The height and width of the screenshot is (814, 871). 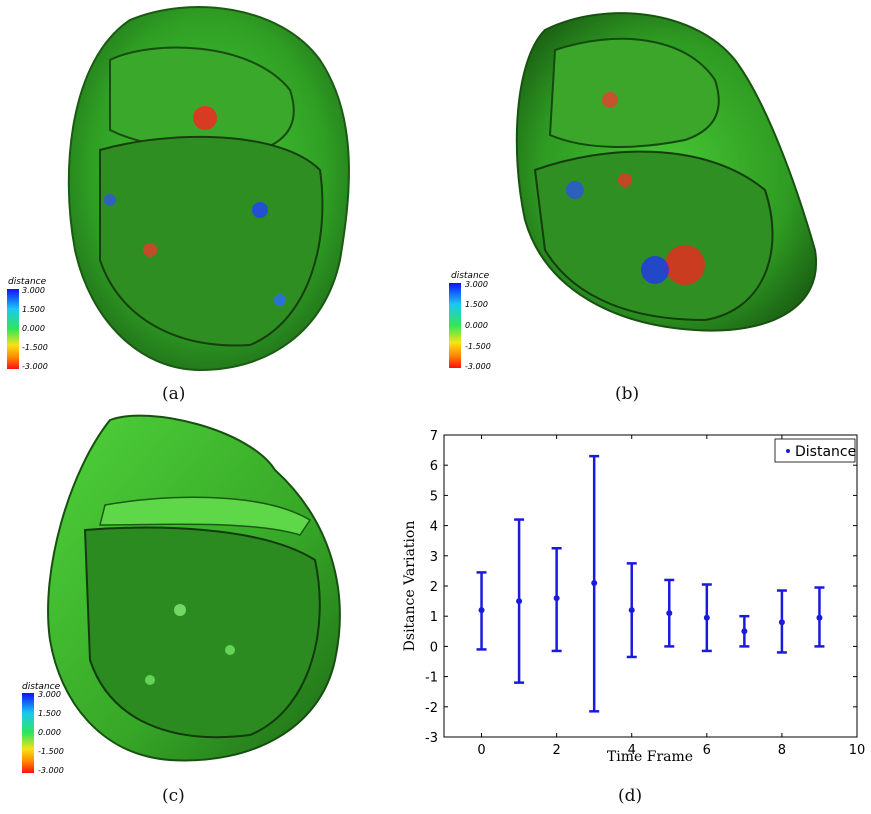 I want to click on x-tick-label: 6, so click(x=707, y=750).